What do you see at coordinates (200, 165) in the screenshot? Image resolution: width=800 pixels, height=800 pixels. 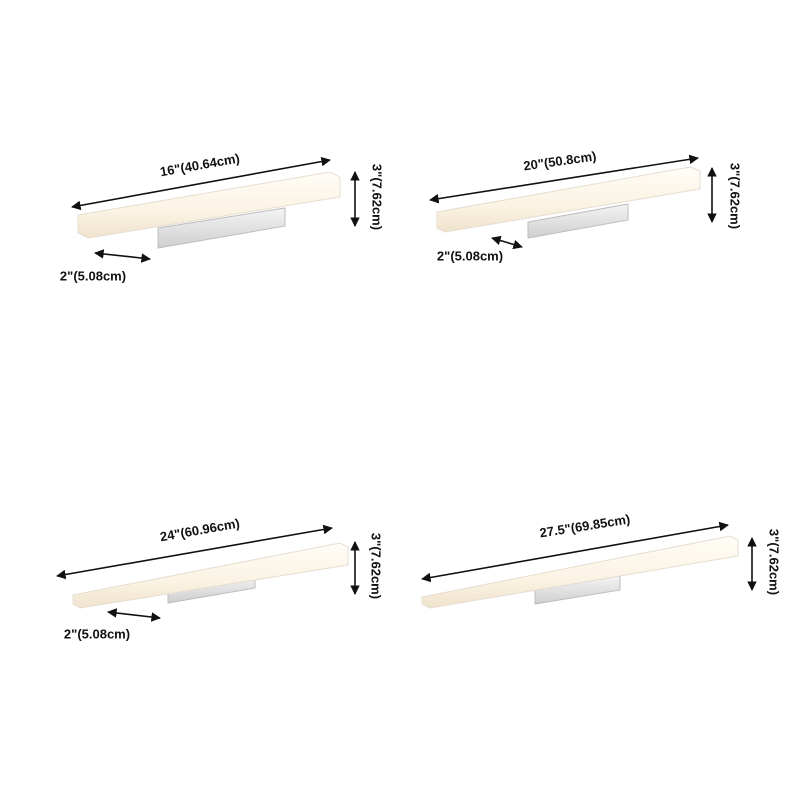 I see `length-label: 16"(40.64cm)` at bounding box center [200, 165].